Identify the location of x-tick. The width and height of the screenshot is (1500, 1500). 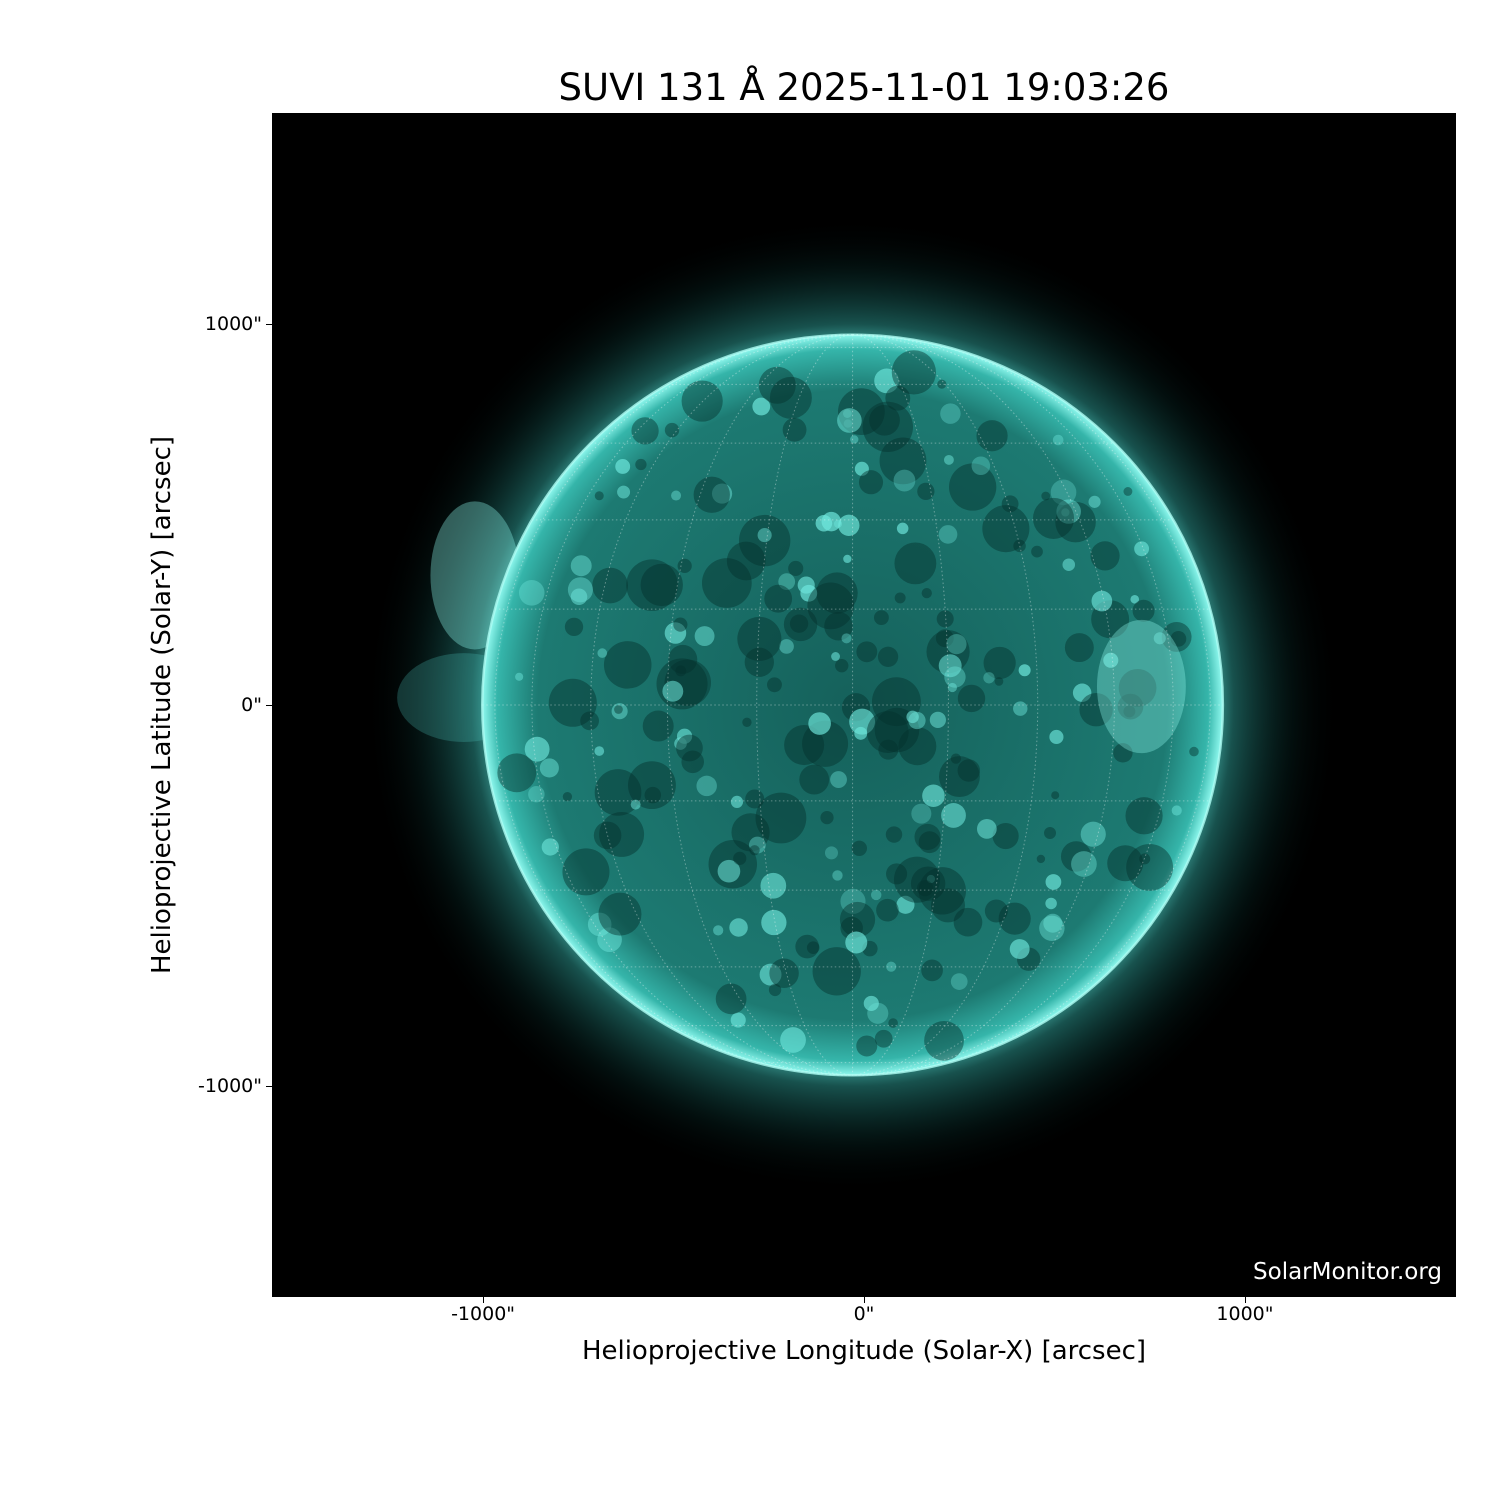
(1245, 1300).